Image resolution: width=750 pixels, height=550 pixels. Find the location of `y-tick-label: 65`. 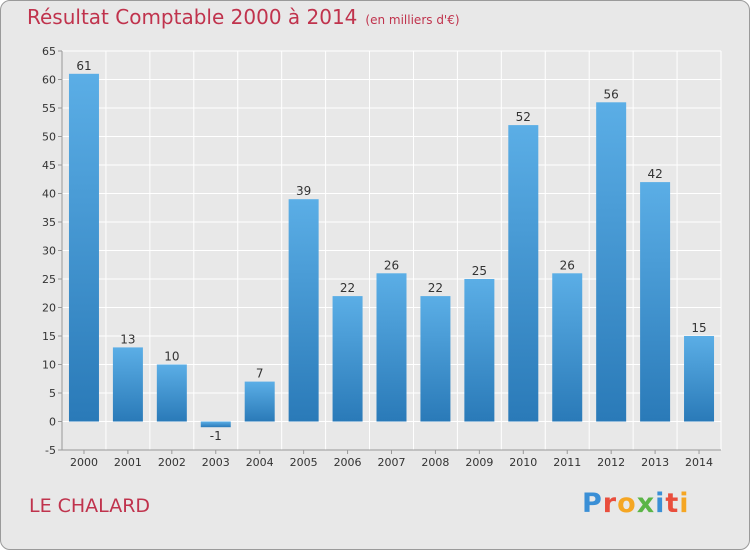

y-tick-label: 65 is located at coordinates (49, 51).